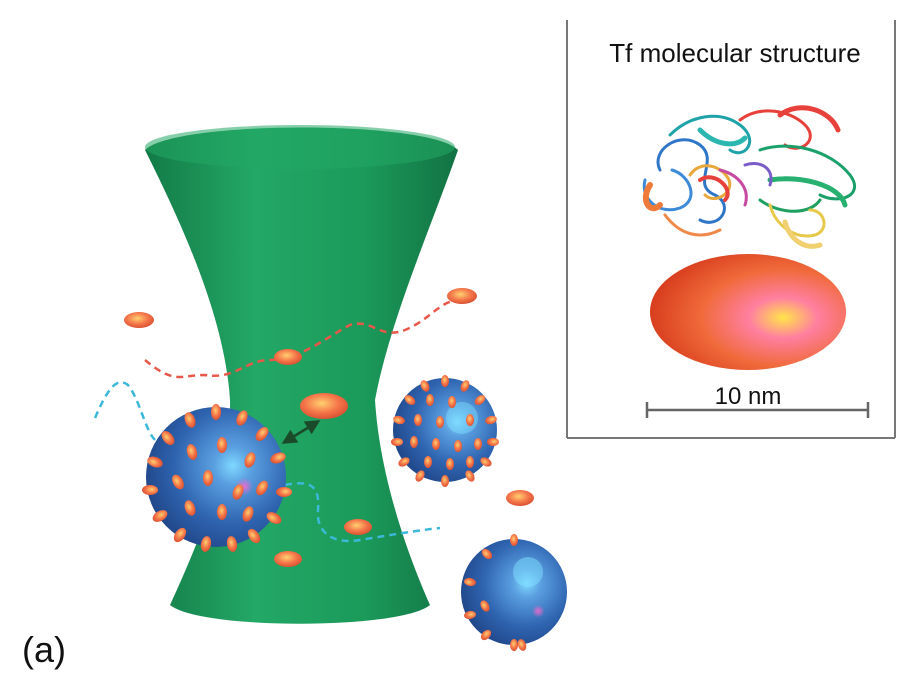  What do you see at coordinates (44, 649) in the screenshot?
I see `panel-label: (a)` at bounding box center [44, 649].